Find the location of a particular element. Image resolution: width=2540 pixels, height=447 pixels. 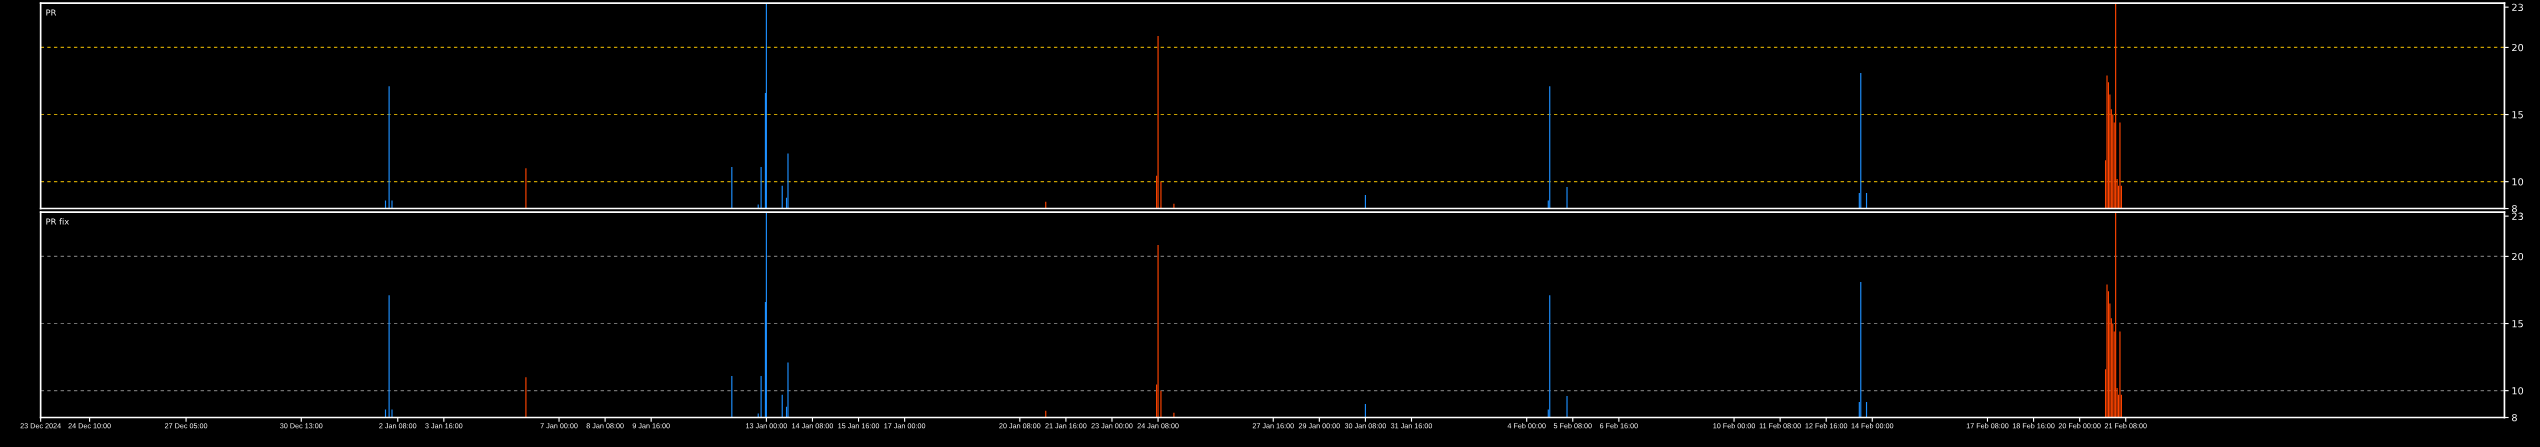

text: PR fix is located at coordinates (57, 221).